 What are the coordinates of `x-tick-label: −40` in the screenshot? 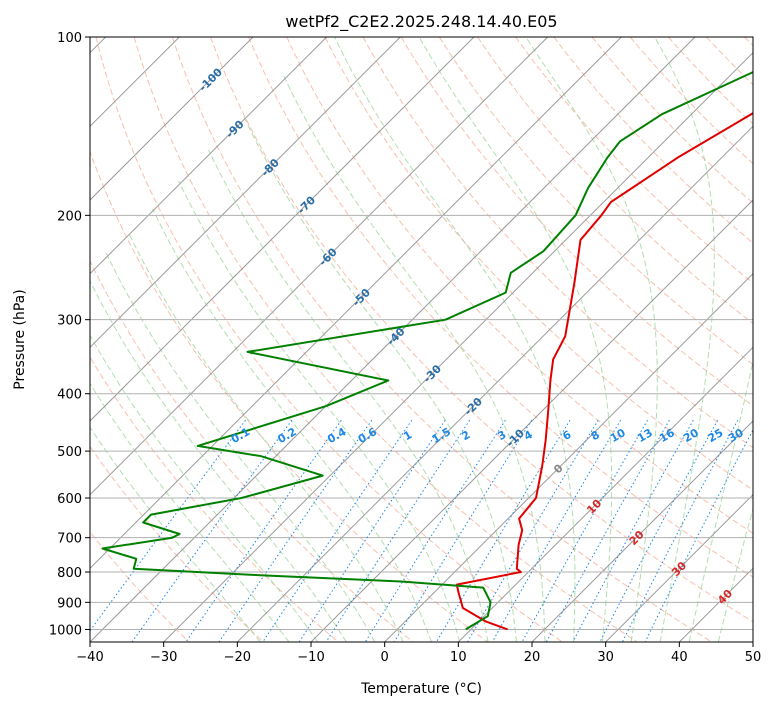 It's located at (89, 657).